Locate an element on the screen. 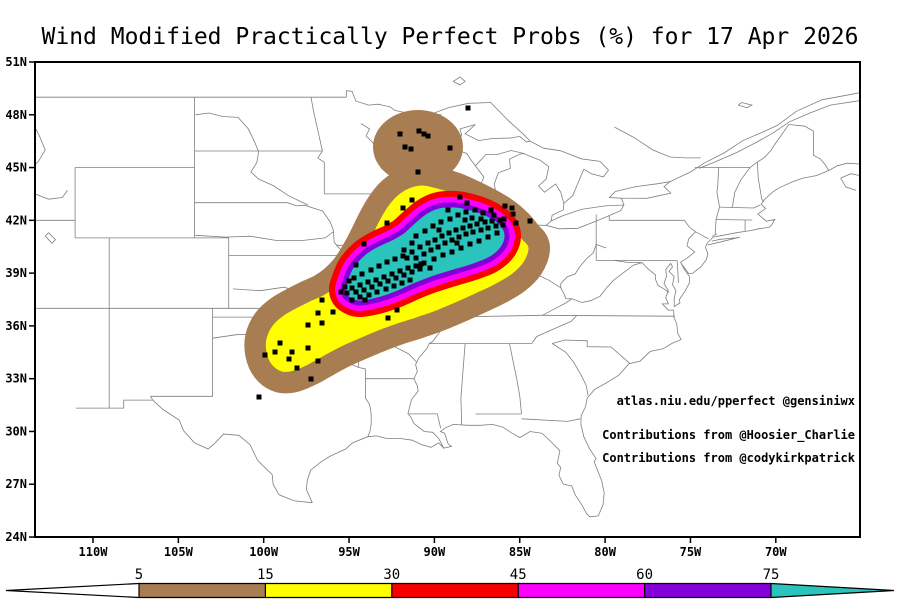 Image resolution: width=900 pixels, height=600 pixels. lat-tick-label: 48N is located at coordinates (16, 115).